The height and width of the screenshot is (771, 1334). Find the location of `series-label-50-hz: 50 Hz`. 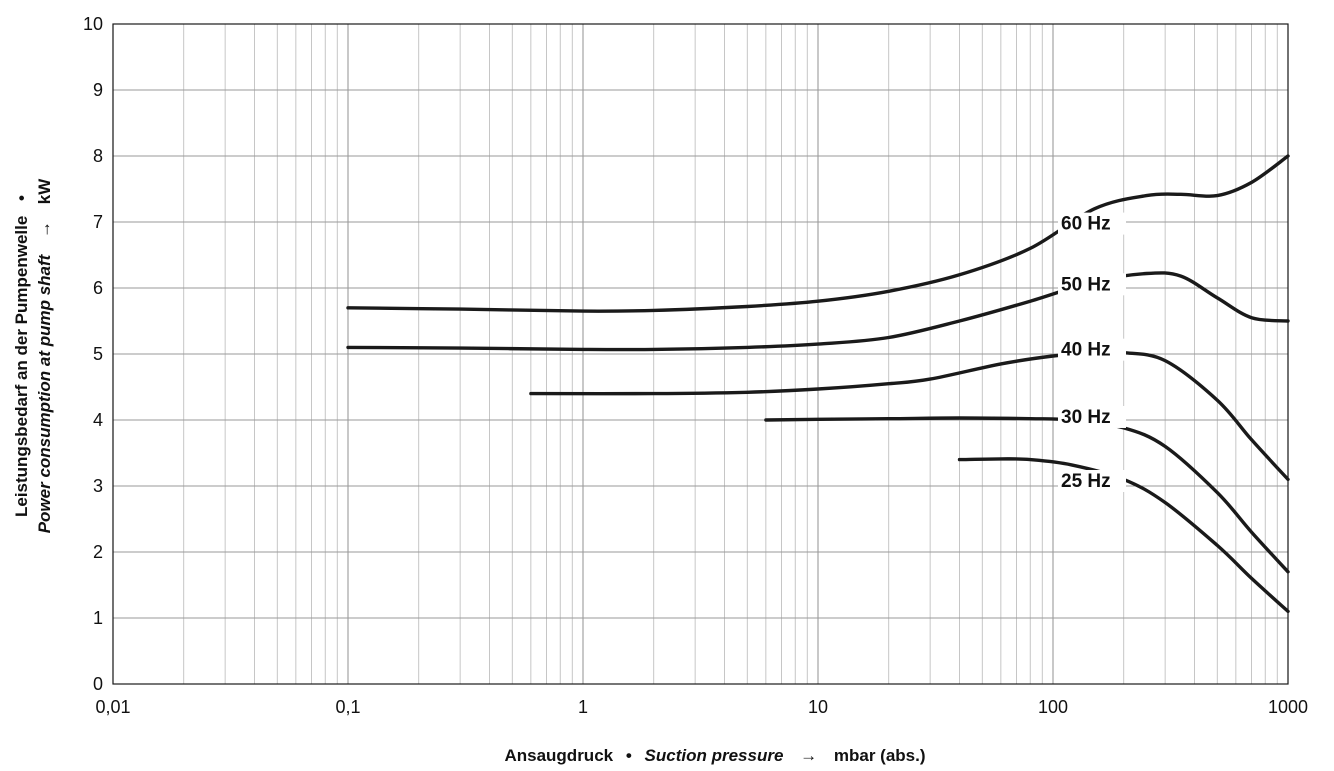

series-label-50-hz: 50 Hz is located at coordinates (1086, 284).